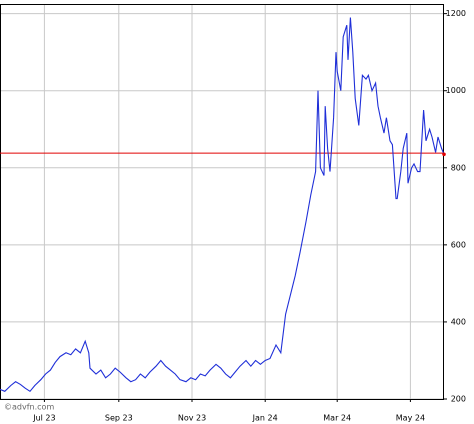 The image size is (474, 424). What do you see at coordinates (119, 418) in the screenshot?
I see `x-tick-label: Sep 23` at bounding box center [119, 418].